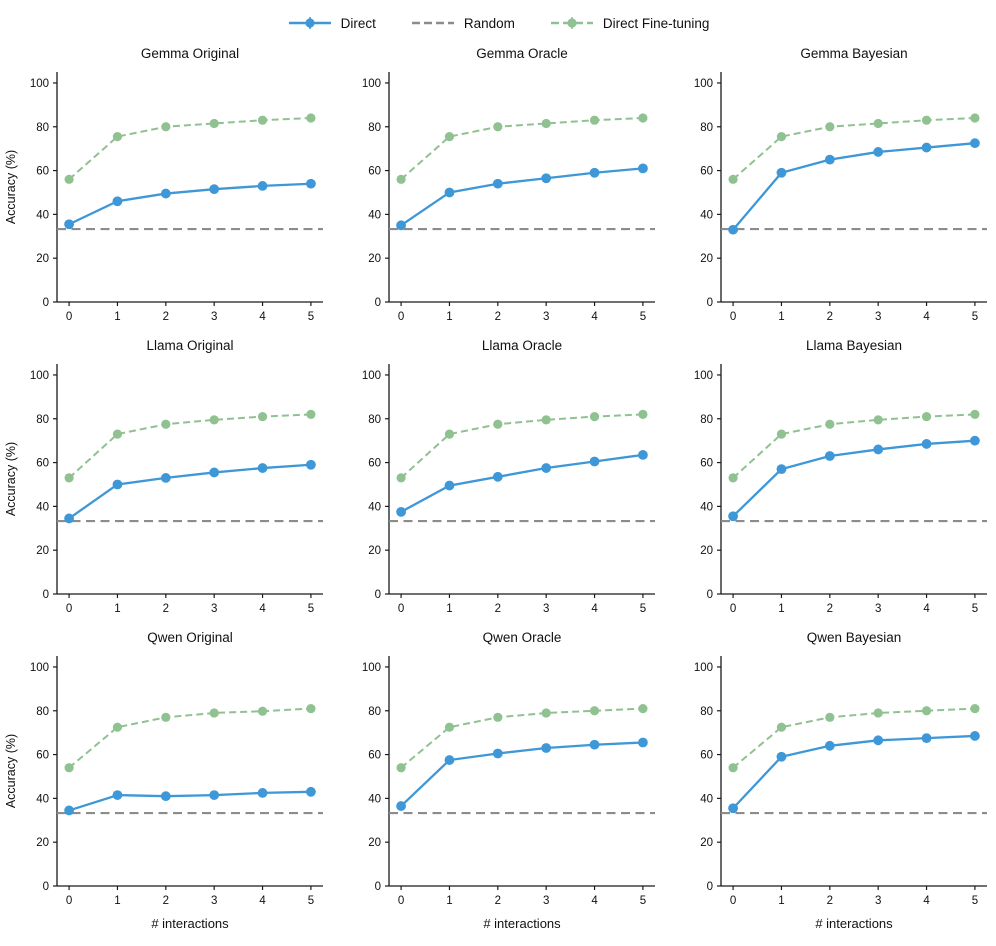 This screenshot has width=996, height=946. What do you see at coordinates (331, 23) in the screenshot?
I see `legend-item-direct: Direct` at bounding box center [331, 23].